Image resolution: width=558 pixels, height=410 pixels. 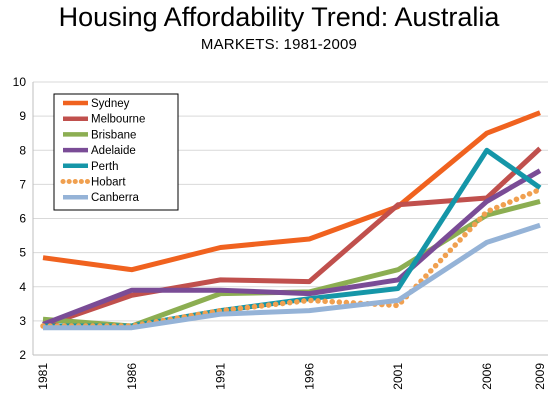 What do you see at coordinates (398, 376) in the screenshot?
I see `x-tick-label: 2001` at bounding box center [398, 376].